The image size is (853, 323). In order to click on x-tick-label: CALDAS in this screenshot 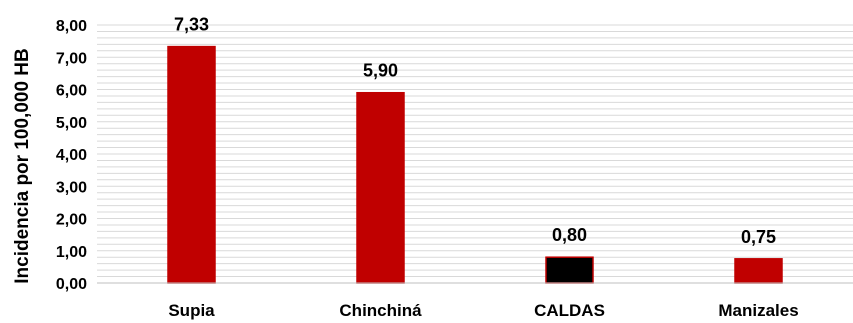, I will do `click(569, 310)`.